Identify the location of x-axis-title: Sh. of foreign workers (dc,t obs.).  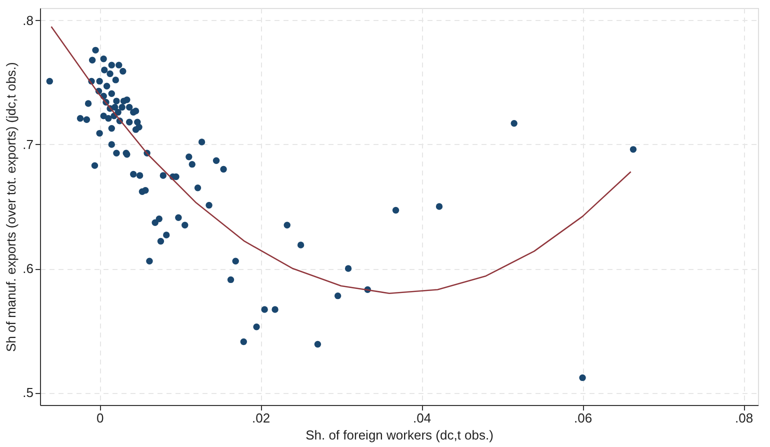
(400, 435).